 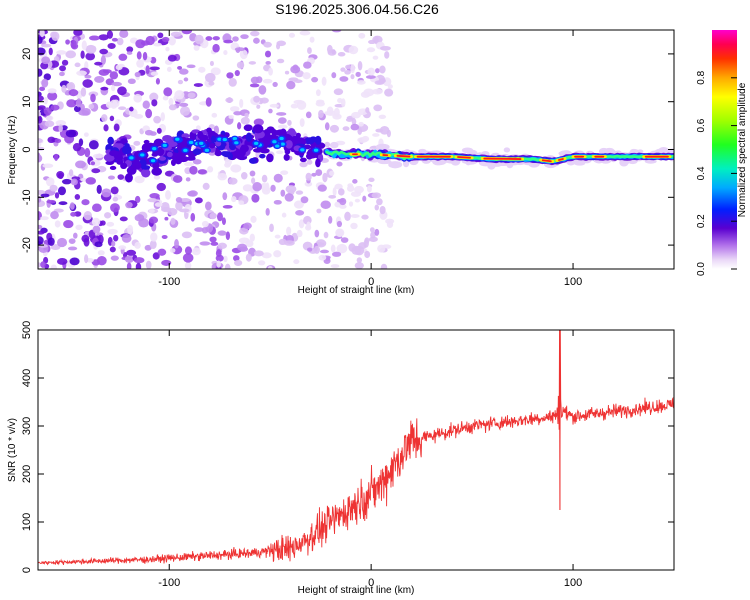 I want to click on heatmap-band-halo, so click(x=467, y=150).